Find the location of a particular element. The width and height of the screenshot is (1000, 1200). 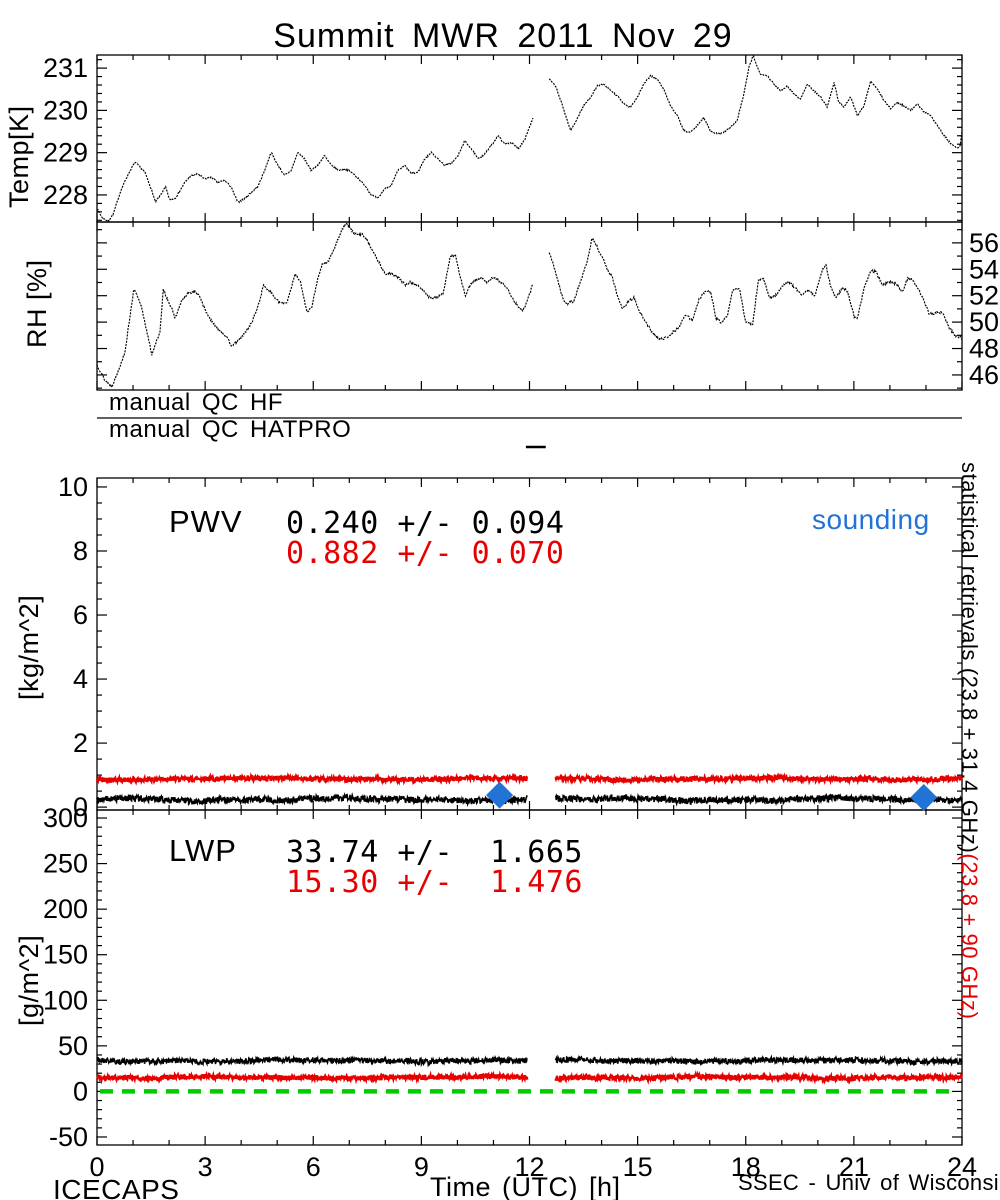

svg-text: 18 is located at coordinates (746, 1167).